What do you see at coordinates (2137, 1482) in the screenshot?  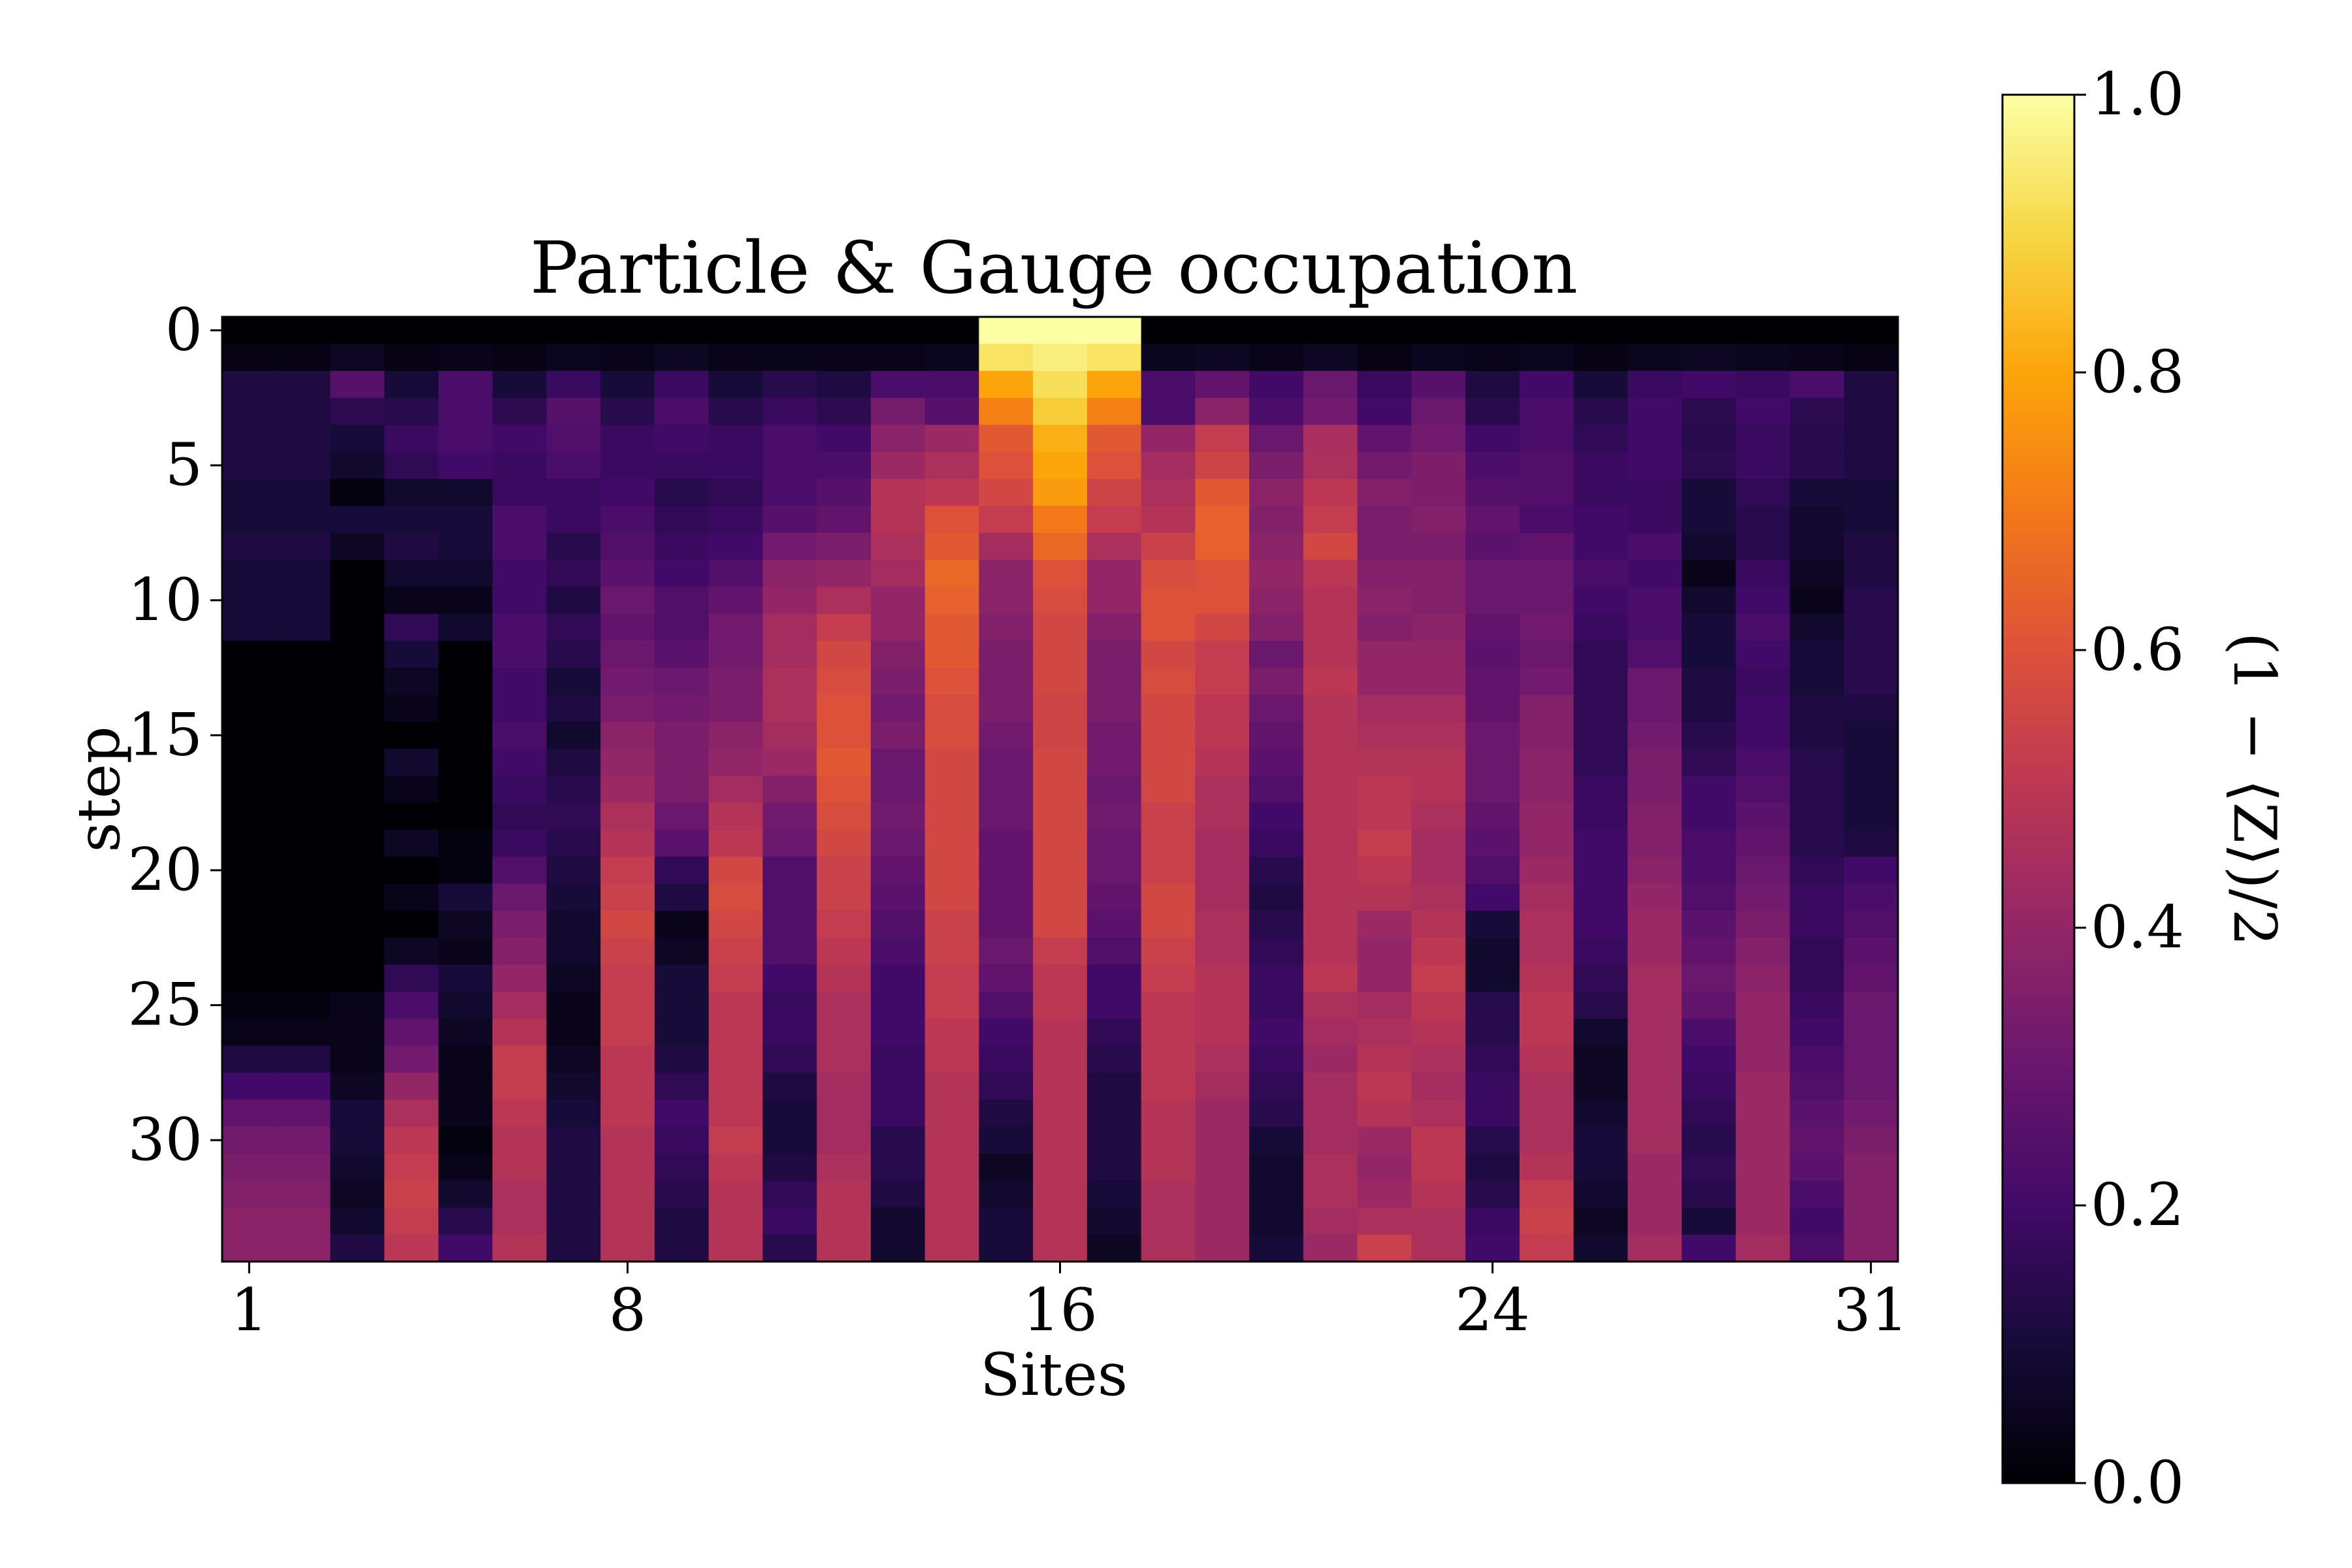 I see `colorbar-tick-label: 0.0` at bounding box center [2137, 1482].